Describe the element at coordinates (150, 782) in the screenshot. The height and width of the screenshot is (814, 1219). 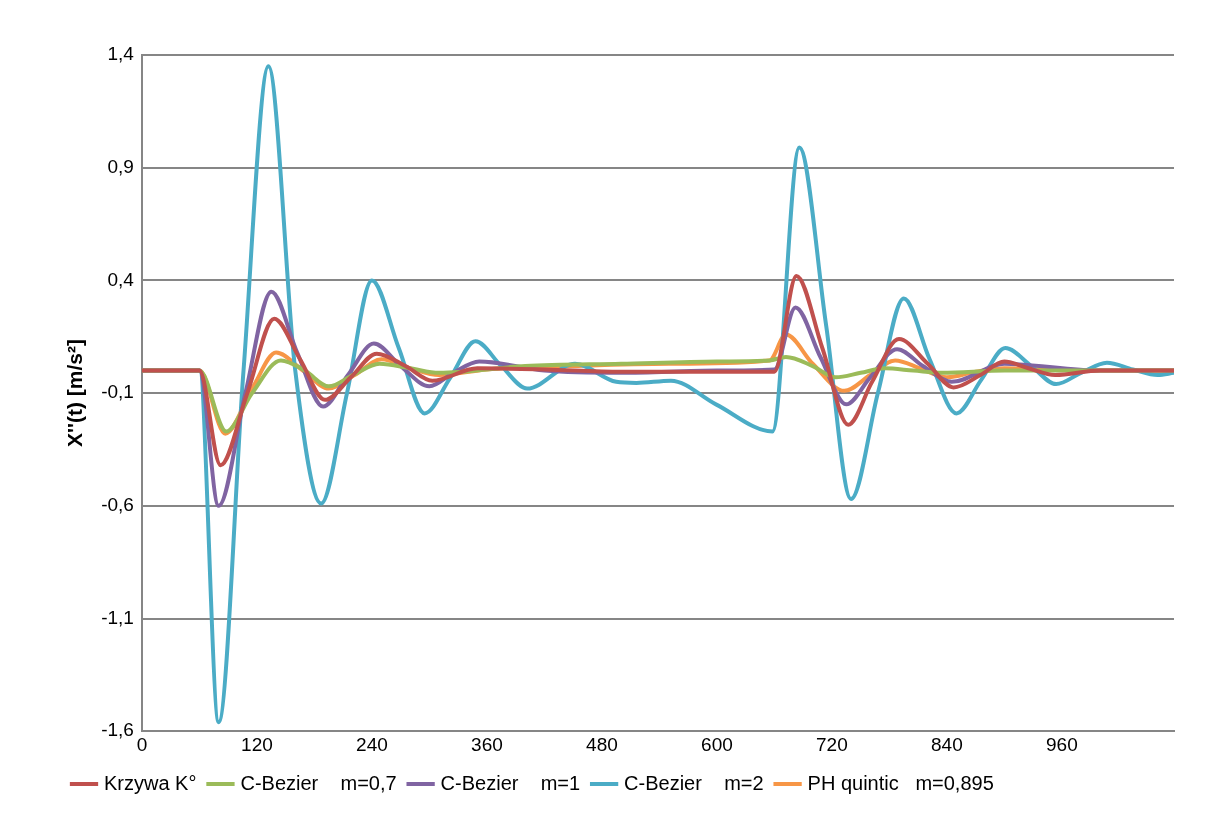
I see `legend-label: Krzywa K°` at that location.